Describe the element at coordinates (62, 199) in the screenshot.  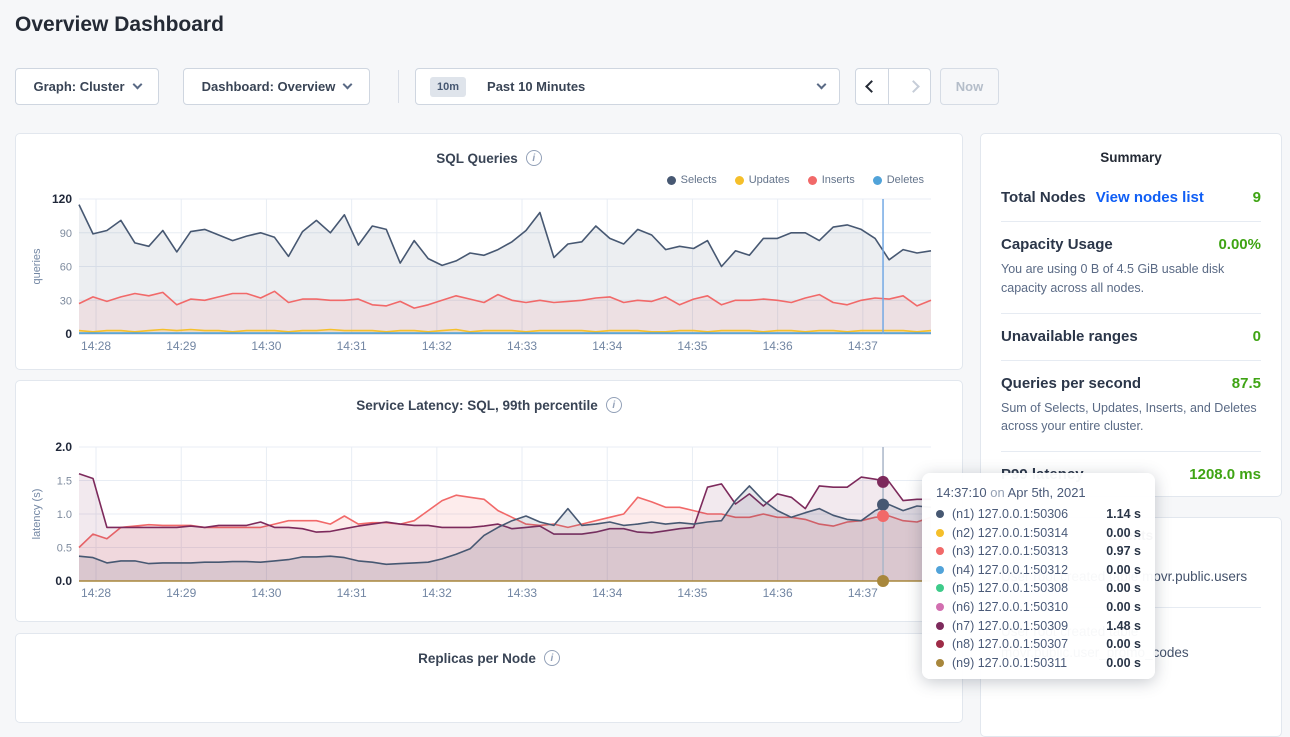
I see `y-tick-label: 120` at that location.